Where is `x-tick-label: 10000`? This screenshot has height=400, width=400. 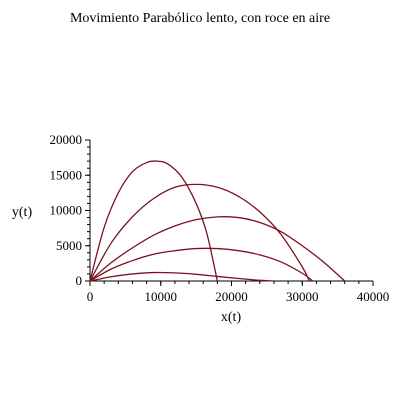
x-tick-label: 10000 is located at coordinates (161, 296).